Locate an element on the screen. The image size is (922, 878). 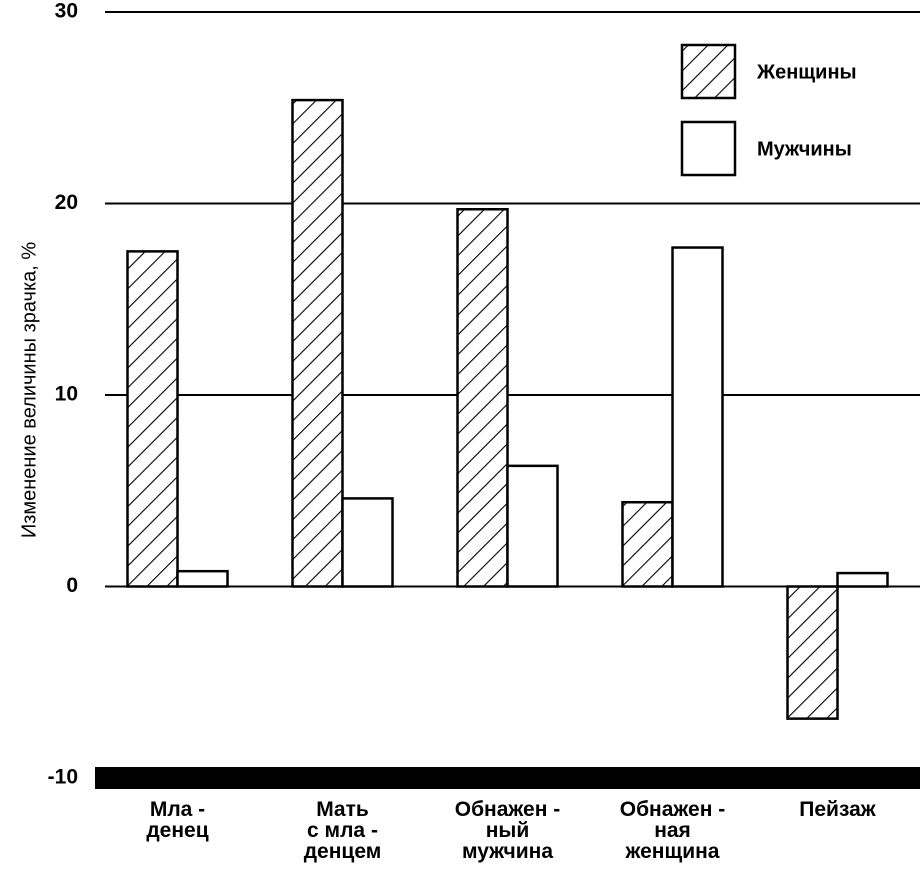
y-tick-label: 30 is located at coordinates (66, 11).